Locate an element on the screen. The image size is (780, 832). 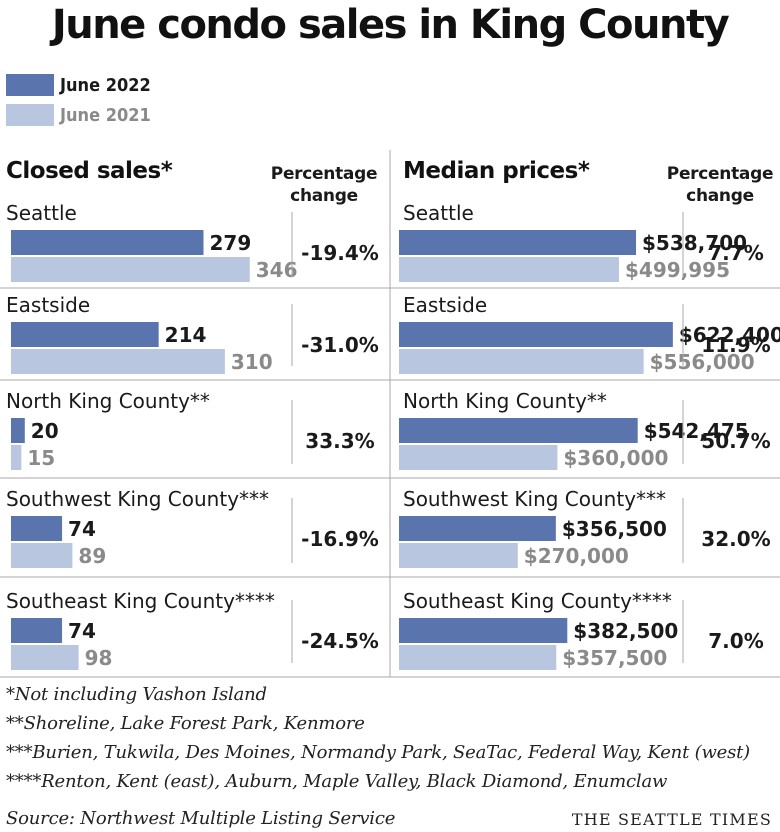
price-value-label-2022-0: $538,700 is located at coordinates (694, 243).